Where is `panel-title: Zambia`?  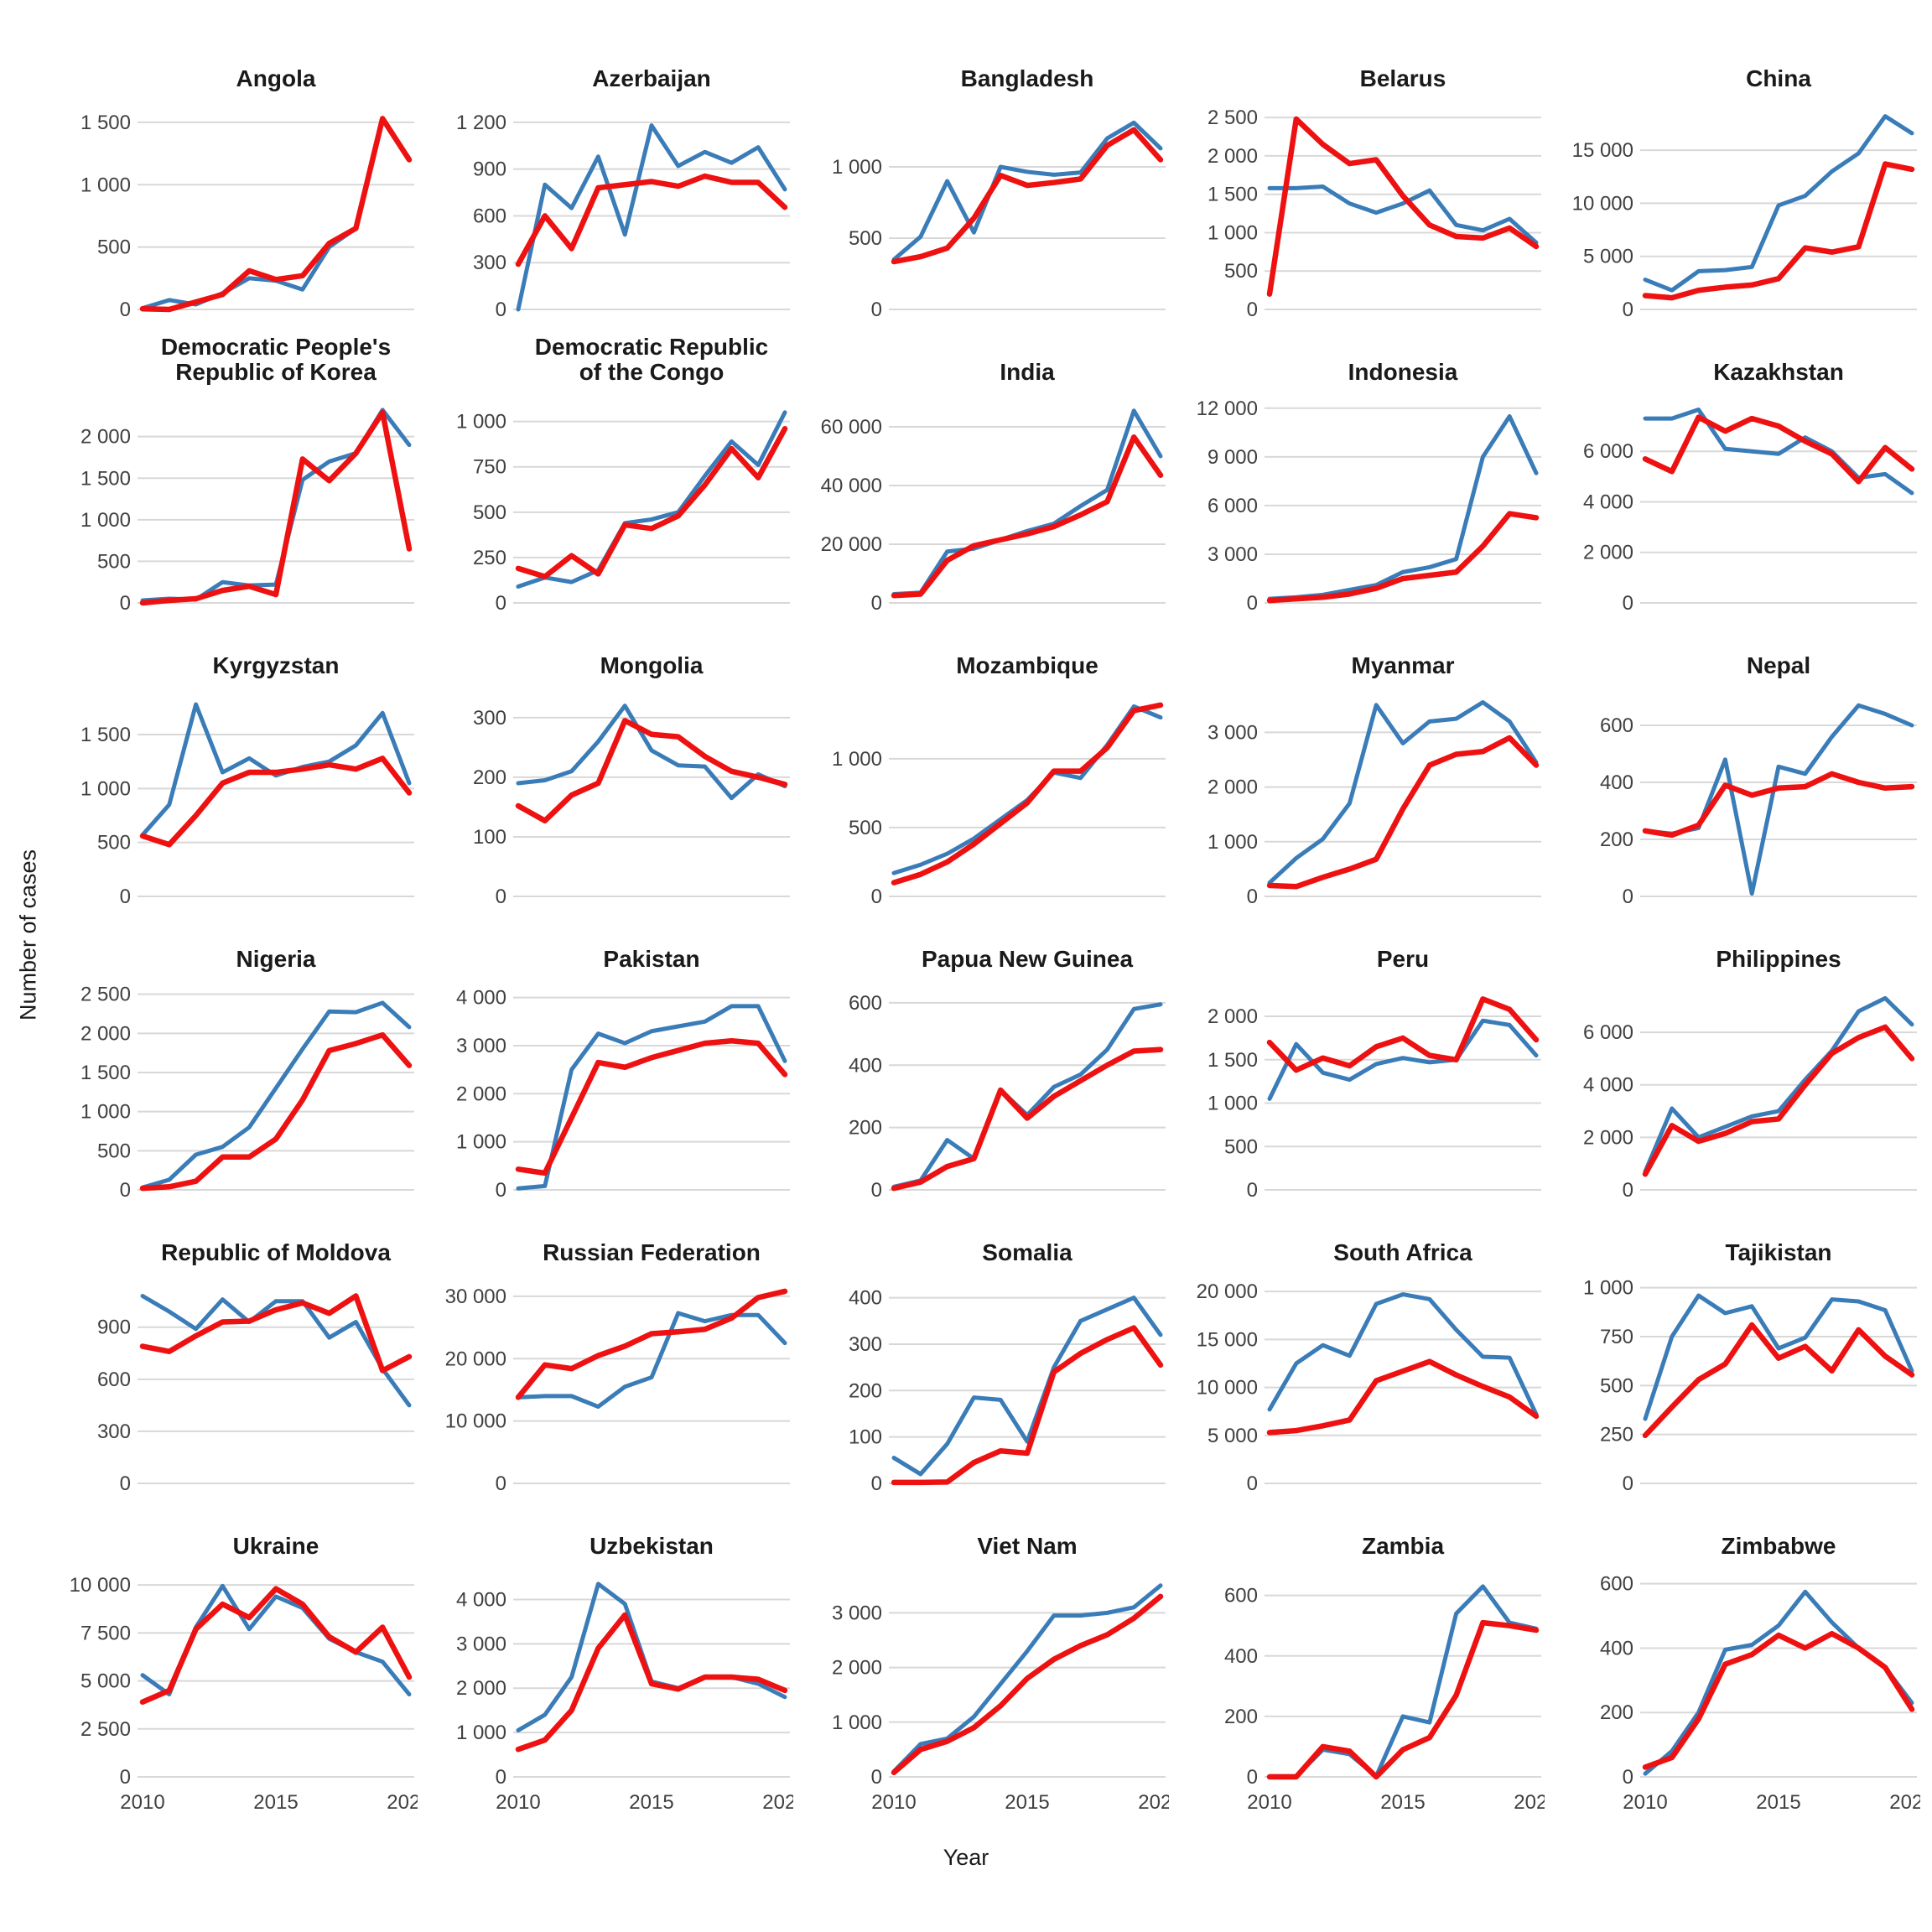 panel-title: Zambia is located at coordinates (1403, 1546).